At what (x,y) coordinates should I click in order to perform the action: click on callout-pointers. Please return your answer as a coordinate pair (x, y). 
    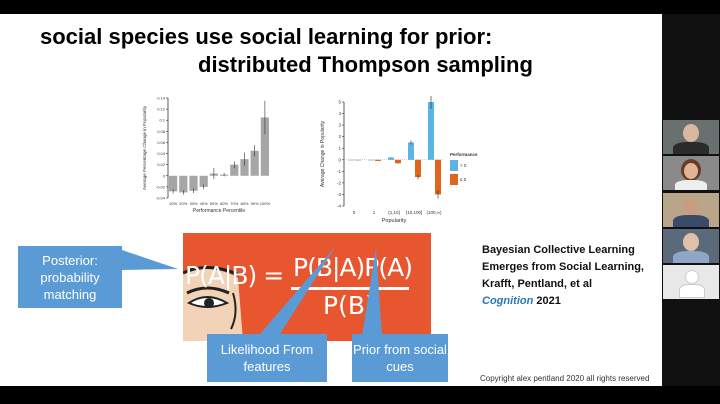
    Looking at the image, I should click on (252, 291).